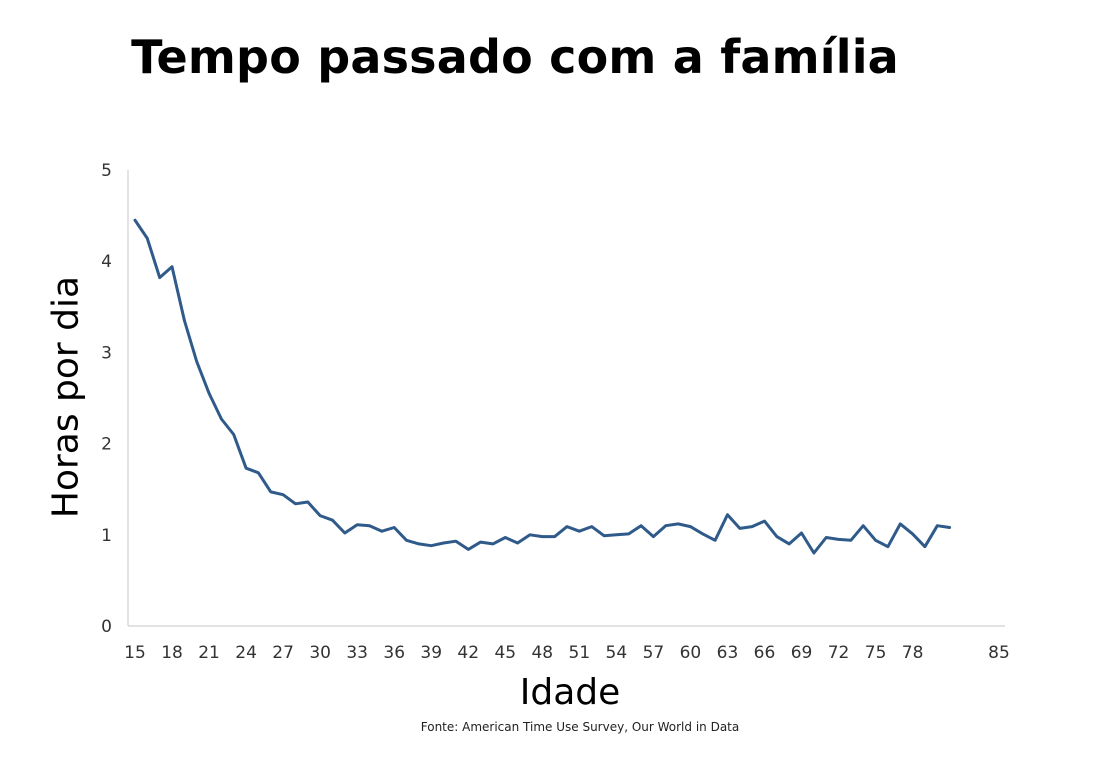 This screenshot has height=776, width=1100. Describe the element at coordinates (172, 653) in the screenshot. I see `x-tick-label: 18` at that location.